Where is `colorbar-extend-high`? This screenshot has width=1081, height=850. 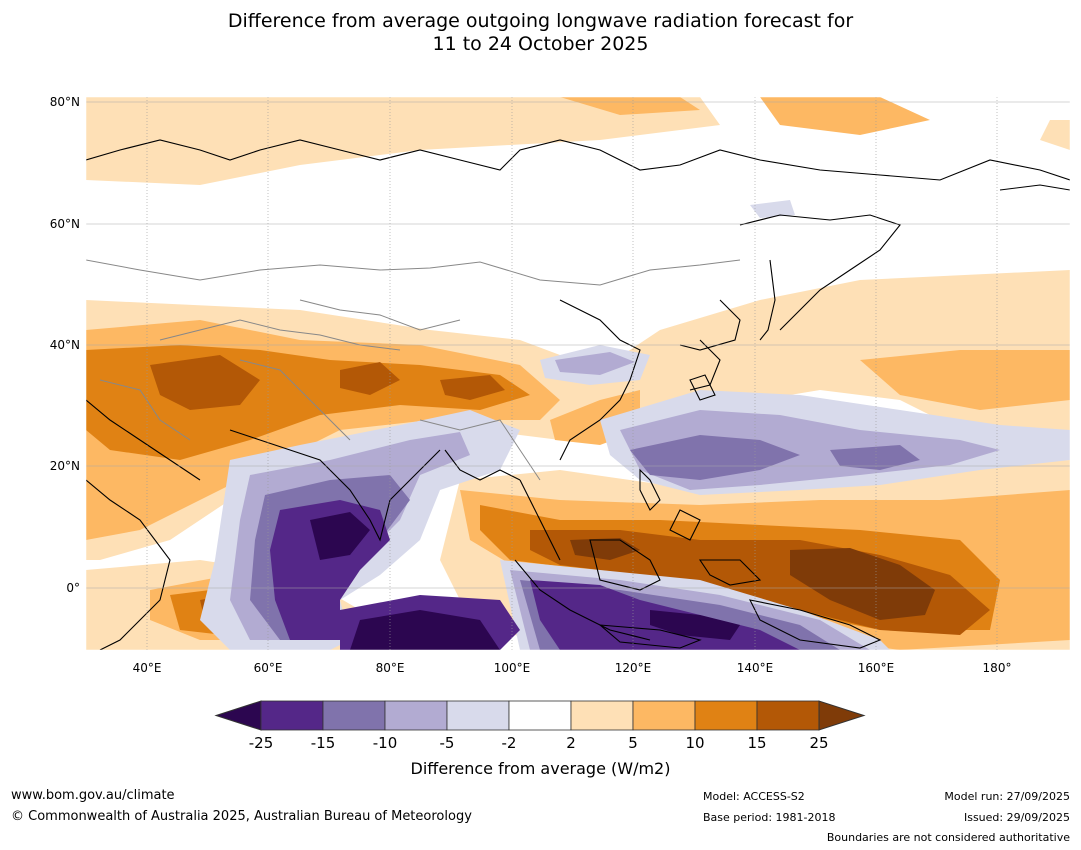 colorbar-extend-high is located at coordinates (842, 715).